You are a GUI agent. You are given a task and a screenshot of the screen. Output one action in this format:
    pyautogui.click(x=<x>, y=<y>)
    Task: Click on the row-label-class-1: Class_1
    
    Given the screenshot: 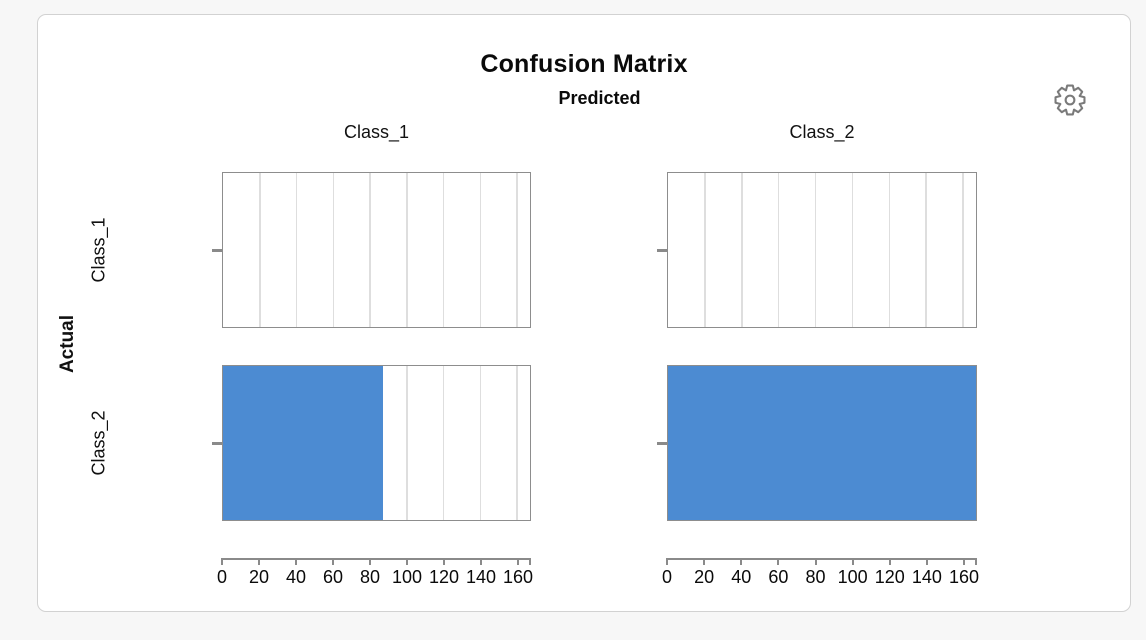 What is the action you would take?
    pyautogui.click(x=98, y=250)
    